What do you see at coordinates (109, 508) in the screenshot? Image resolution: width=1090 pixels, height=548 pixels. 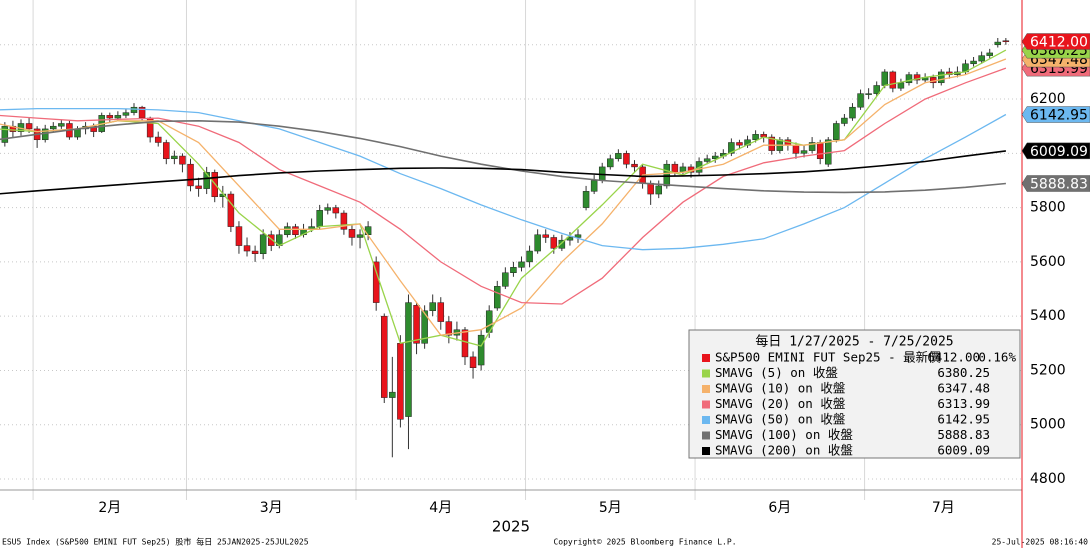 I see `x-tick-label: 2月` at bounding box center [109, 508].